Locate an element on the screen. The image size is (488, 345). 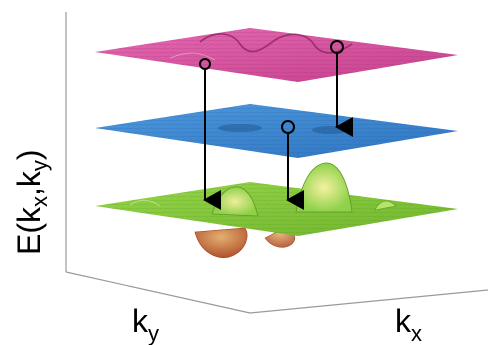
kx-axis-label: kx is located at coordinates (408, 324).